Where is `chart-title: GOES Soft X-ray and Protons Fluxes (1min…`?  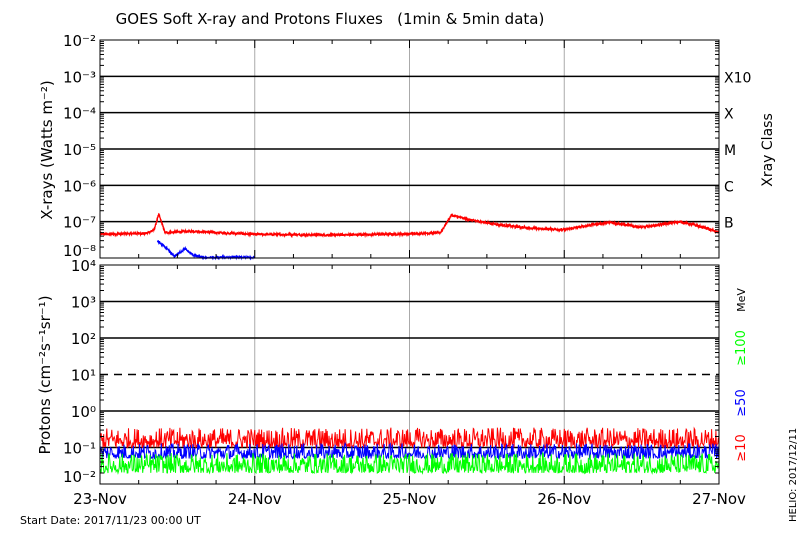
chart-title: GOES Soft X-ray and Protons Fluxes (1min… is located at coordinates (330, 19).